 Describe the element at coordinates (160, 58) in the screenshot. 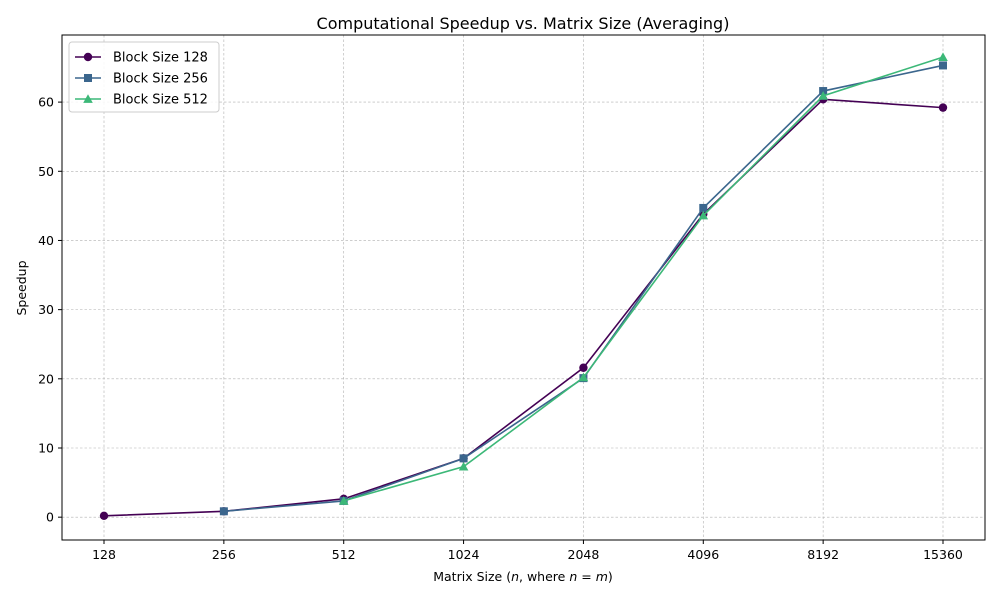

I see `legend-label: Block Size 128` at that location.